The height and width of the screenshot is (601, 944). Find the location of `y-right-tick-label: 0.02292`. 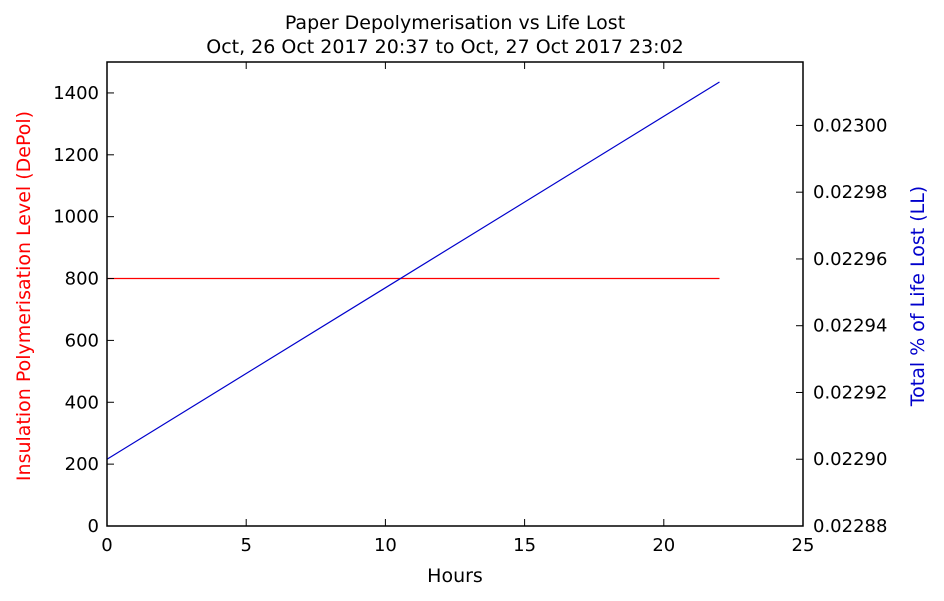

y-right-tick-label: 0.02292 is located at coordinates (850, 392).